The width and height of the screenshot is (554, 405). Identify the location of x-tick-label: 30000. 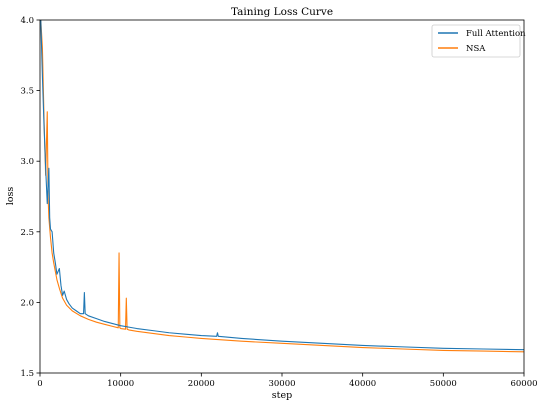
(281, 384).